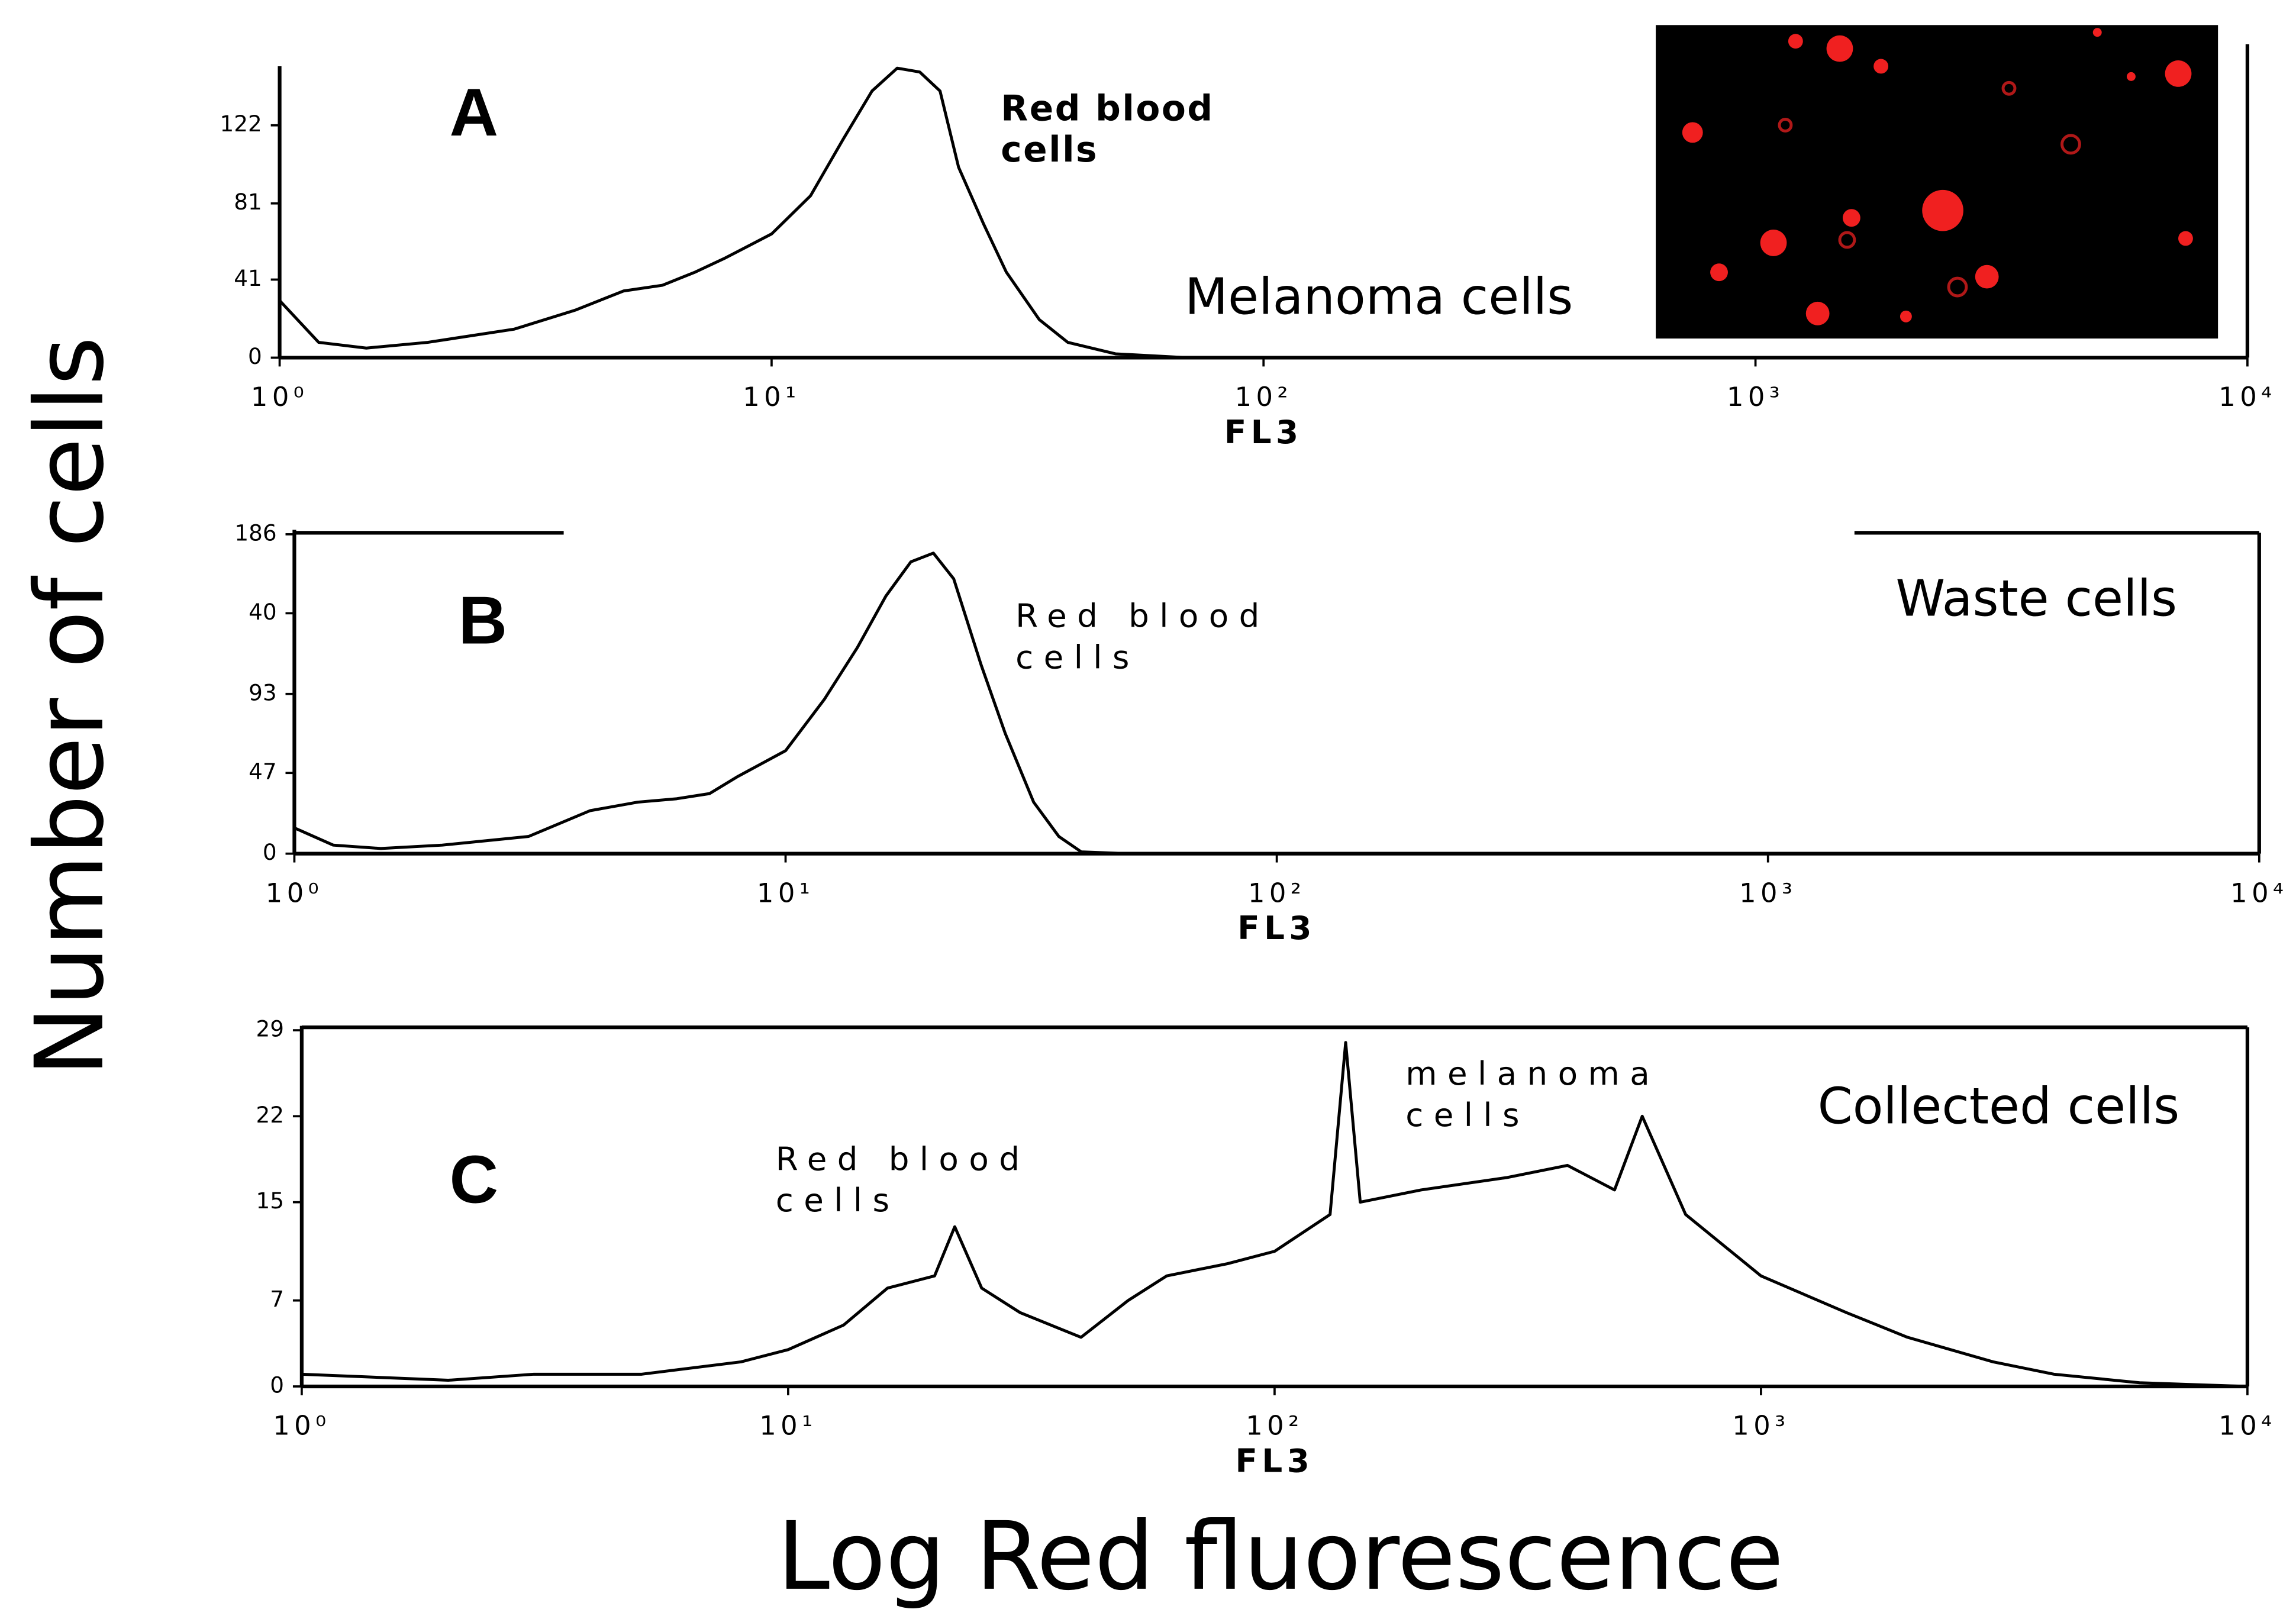 This screenshot has height=1619, width=2296. I want to click on annotation: Waste cells, so click(2036, 598).